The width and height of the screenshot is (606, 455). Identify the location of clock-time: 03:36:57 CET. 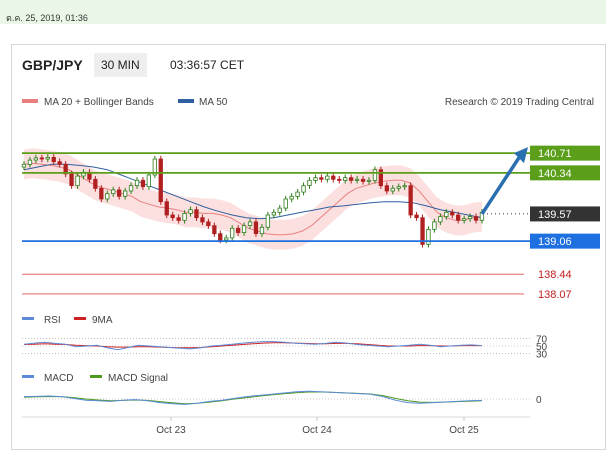
(207, 65).